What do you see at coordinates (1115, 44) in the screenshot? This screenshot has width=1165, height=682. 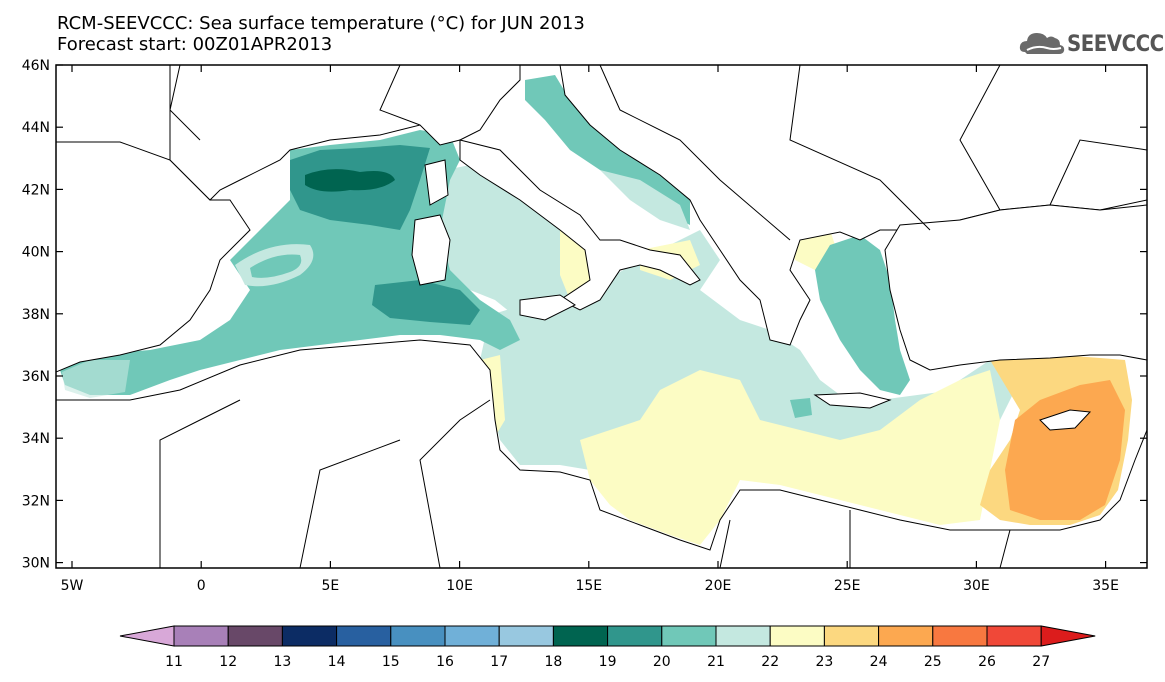 I see `logo-text: SEEVCCC` at bounding box center [1115, 44].